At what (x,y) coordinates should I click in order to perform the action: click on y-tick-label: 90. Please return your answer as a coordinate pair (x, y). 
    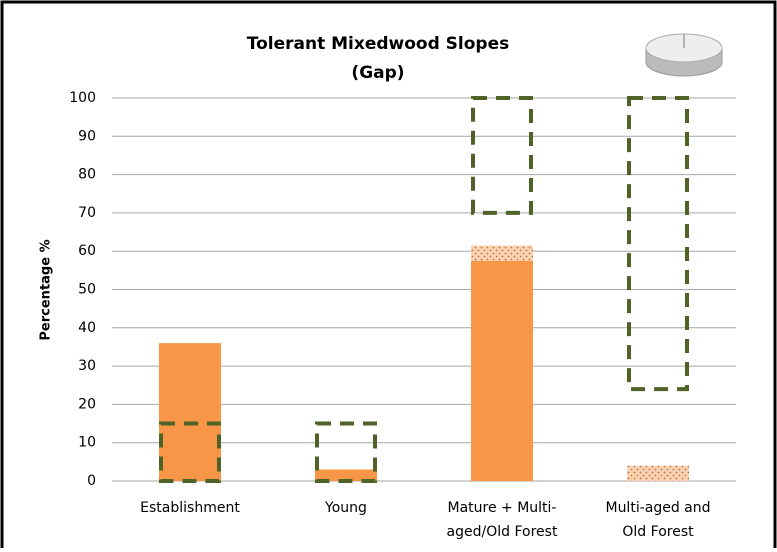
    Looking at the image, I should click on (87, 136).